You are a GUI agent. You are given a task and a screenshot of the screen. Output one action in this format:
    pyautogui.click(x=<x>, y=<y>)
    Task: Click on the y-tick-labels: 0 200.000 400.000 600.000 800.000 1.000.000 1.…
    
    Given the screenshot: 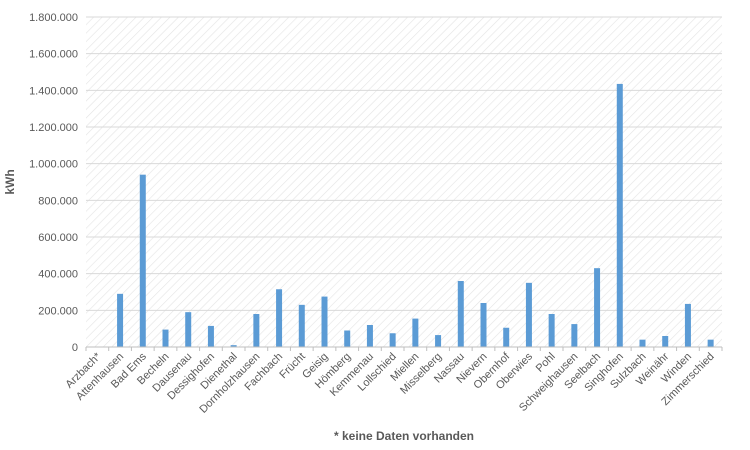 What is the action you would take?
    pyautogui.click(x=53, y=183)
    